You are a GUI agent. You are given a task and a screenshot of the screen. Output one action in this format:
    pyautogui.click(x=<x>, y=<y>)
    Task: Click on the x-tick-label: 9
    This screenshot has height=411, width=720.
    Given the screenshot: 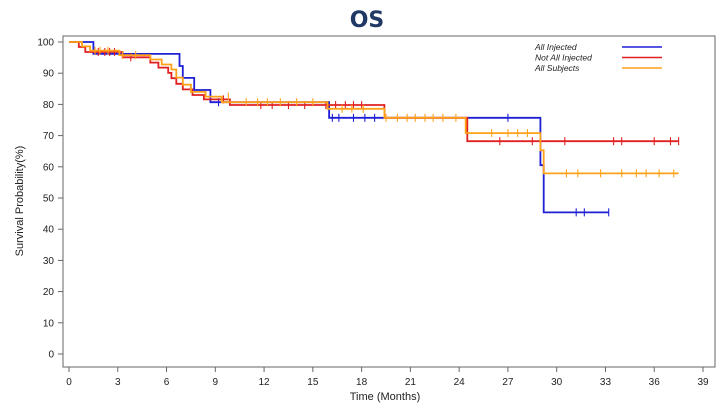 What is the action you would take?
    pyautogui.click(x=216, y=382)
    